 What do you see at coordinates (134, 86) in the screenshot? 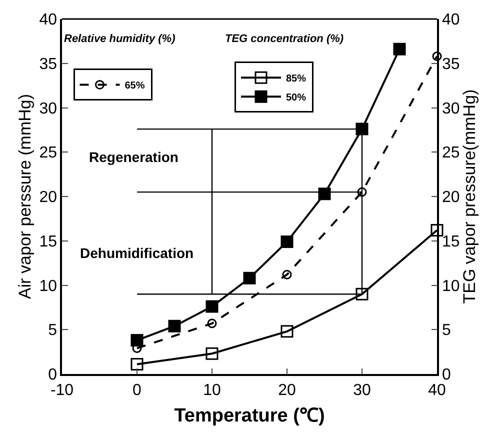
I see `legend-label: 65%` at bounding box center [134, 86].